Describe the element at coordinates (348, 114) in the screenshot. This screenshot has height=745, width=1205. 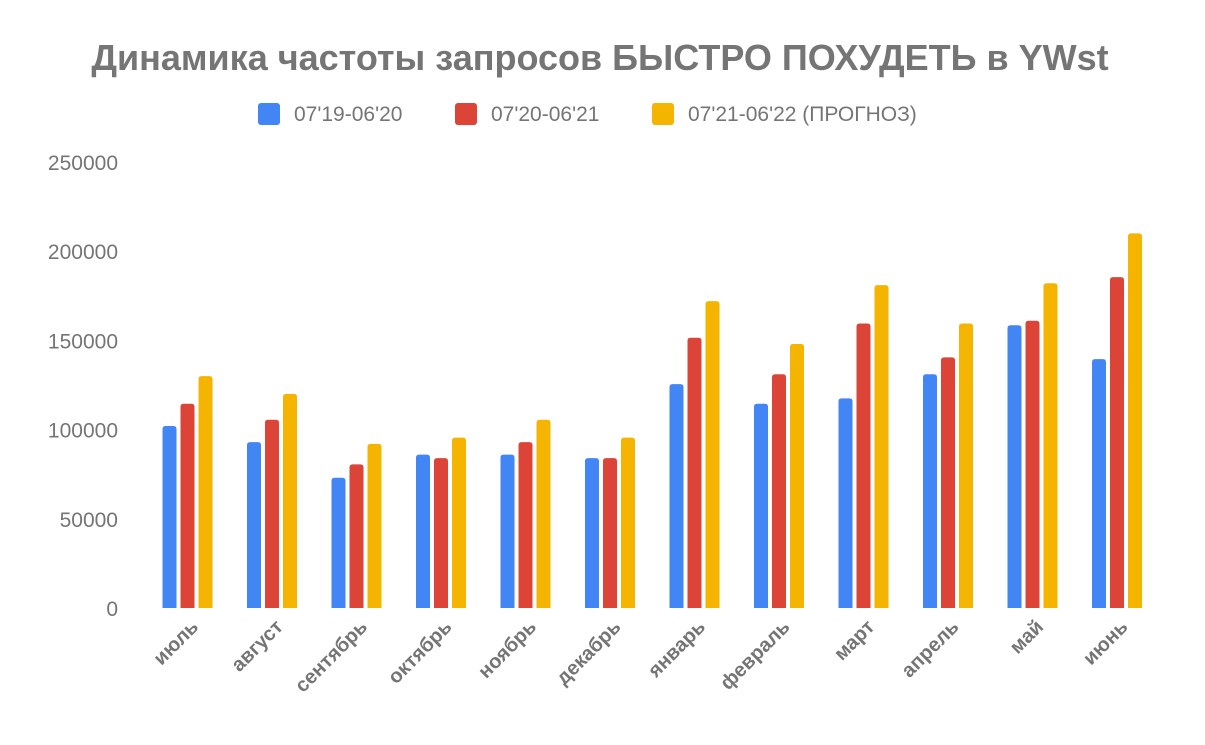
I see `legend-label: 07'19-06'20` at that location.